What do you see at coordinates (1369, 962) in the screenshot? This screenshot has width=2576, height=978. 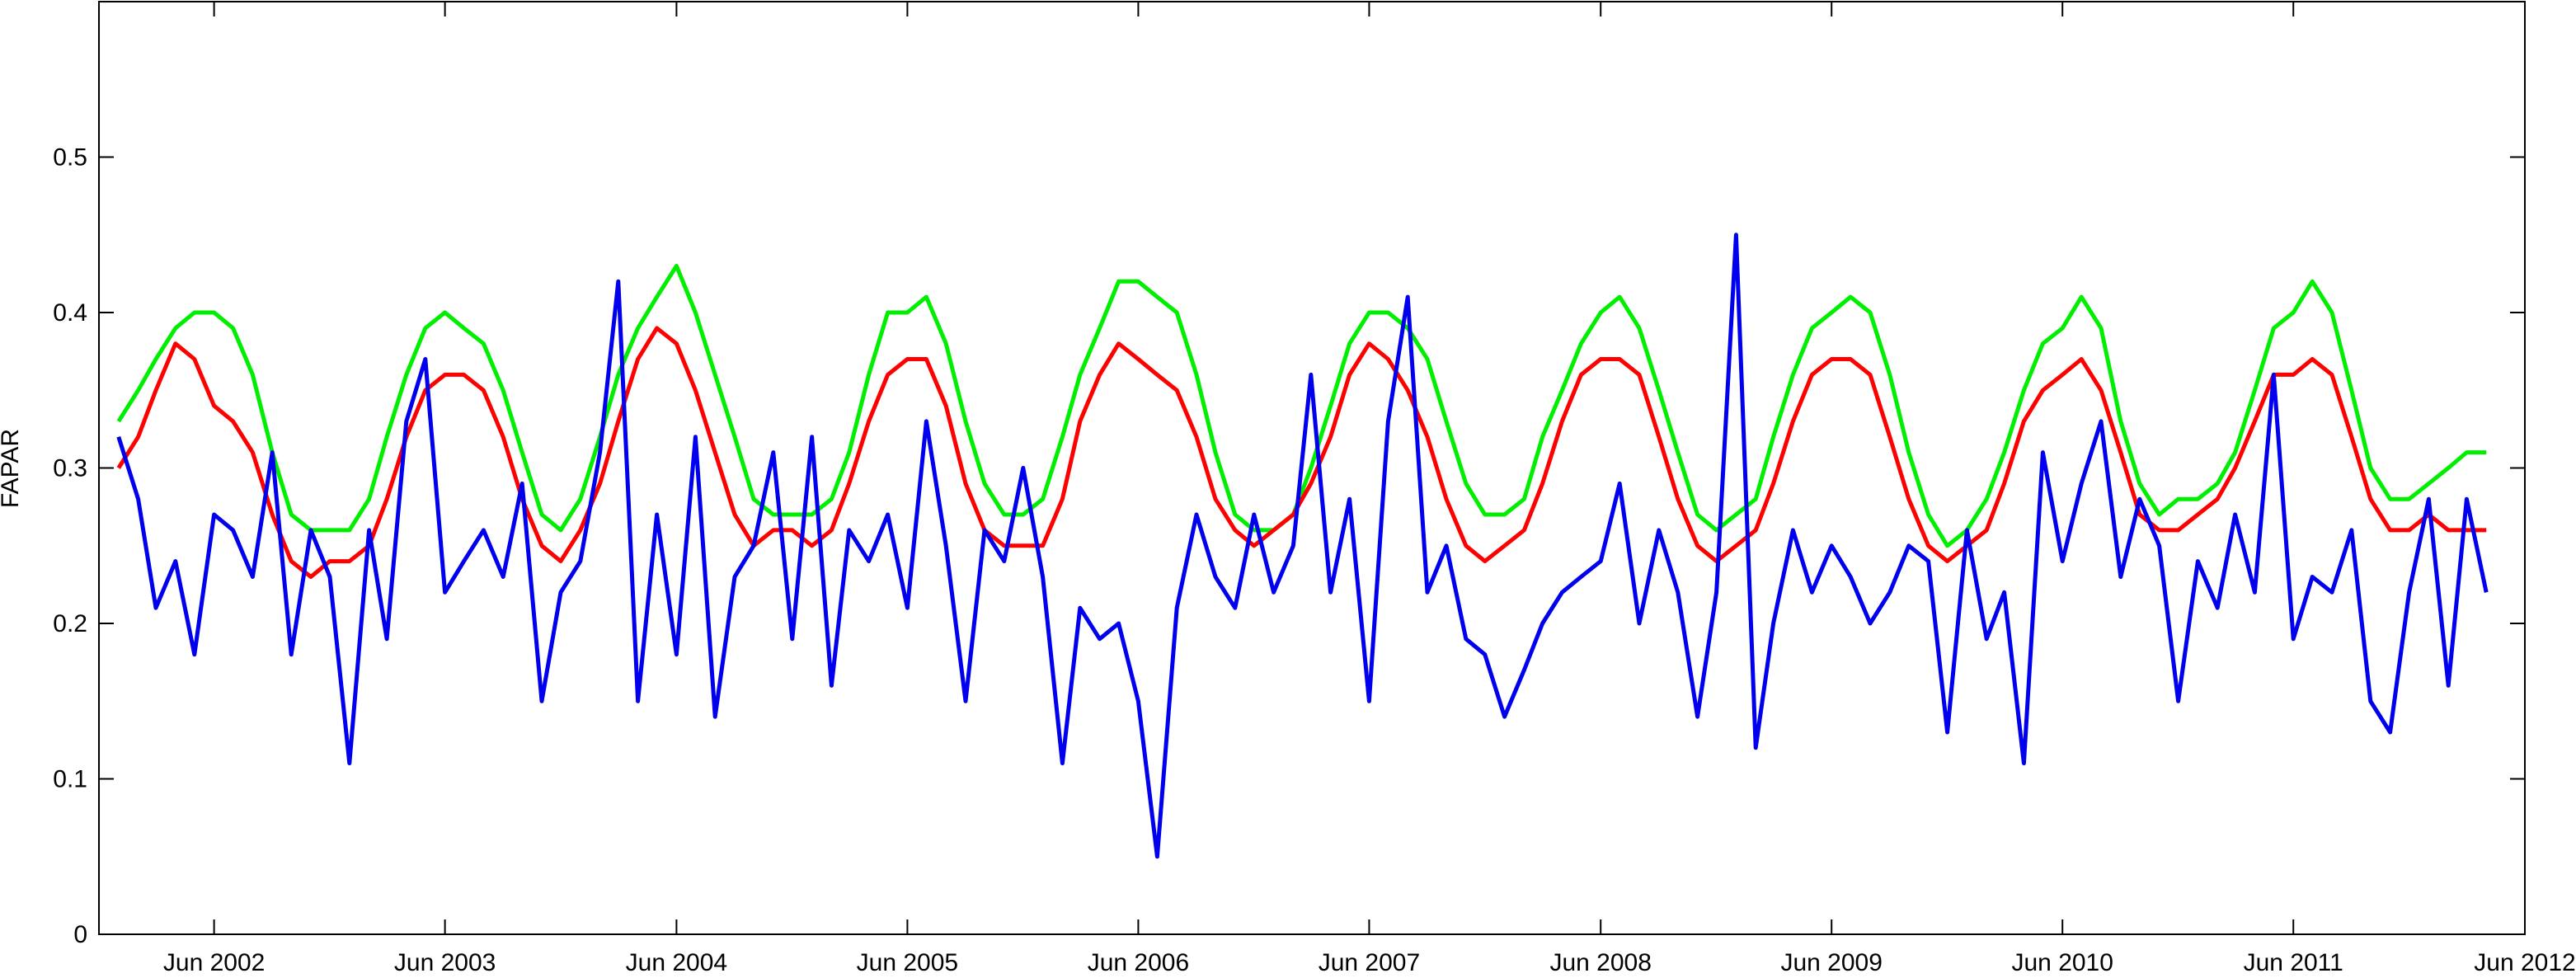 I see `x-tick-label: Jun 2007` at bounding box center [1369, 962].